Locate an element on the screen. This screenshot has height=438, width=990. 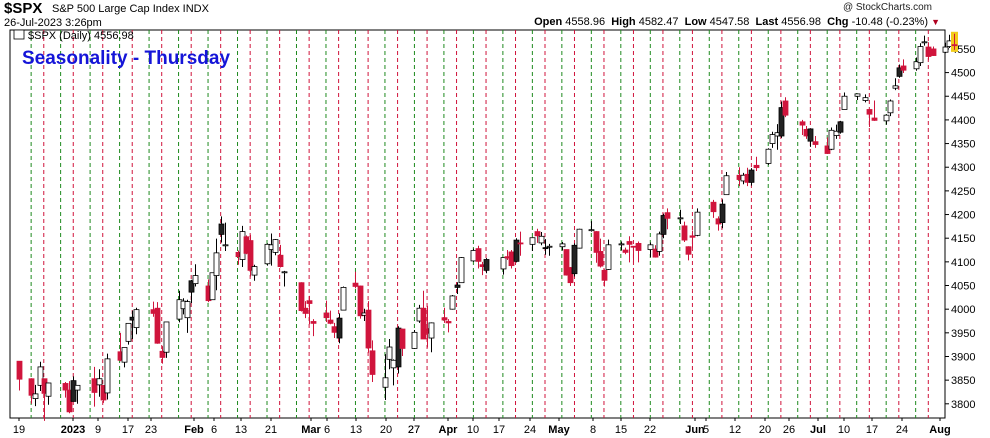
chg-value: -10.48 (-0.23%) is located at coordinates (890, 22).